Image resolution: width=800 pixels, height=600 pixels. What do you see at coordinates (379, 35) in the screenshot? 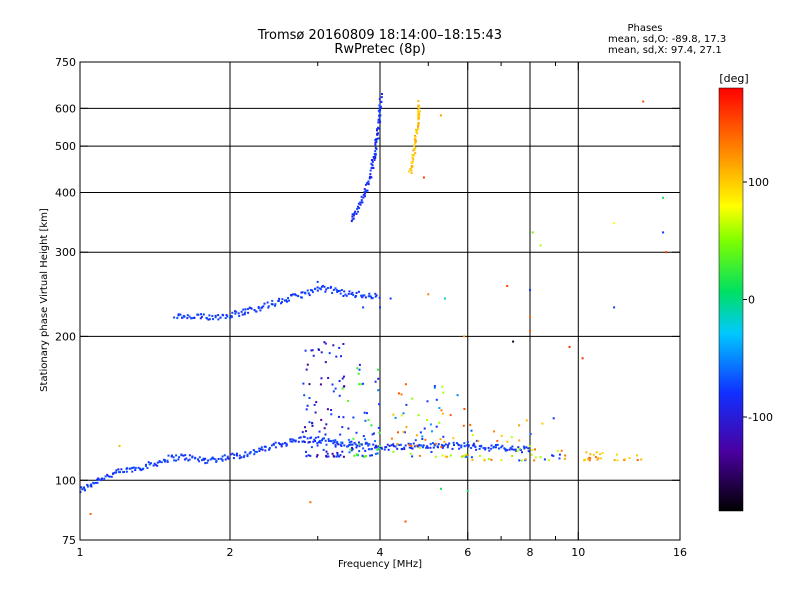
I see `chart-title: Tromsø 20160809 18:14:00–18:15:43` at bounding box center [379, 35].